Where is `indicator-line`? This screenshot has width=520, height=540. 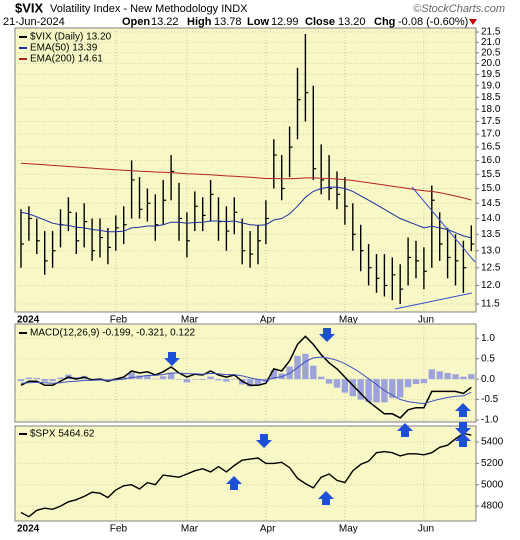
indicator-line is located at coordinates (246, 380).